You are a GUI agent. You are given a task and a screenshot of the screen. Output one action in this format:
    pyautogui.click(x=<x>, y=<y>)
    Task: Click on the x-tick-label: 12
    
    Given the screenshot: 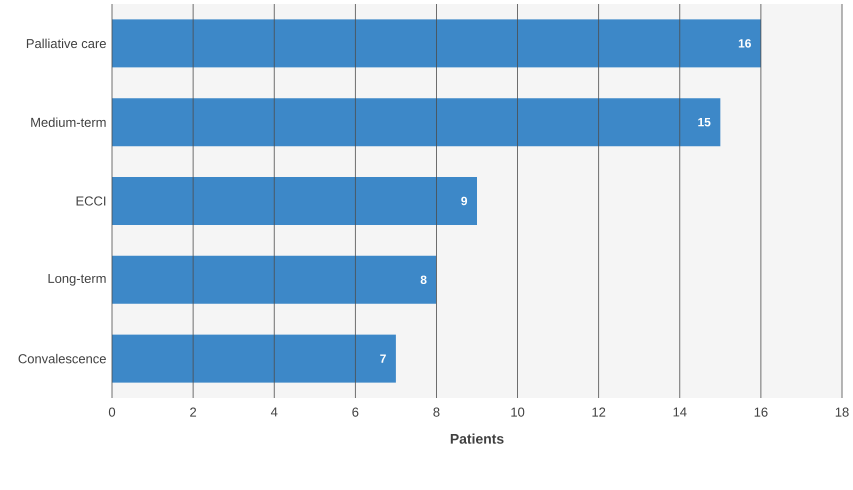 What is the action you would take?
    pyautogui.click(x=599, y=412)
    